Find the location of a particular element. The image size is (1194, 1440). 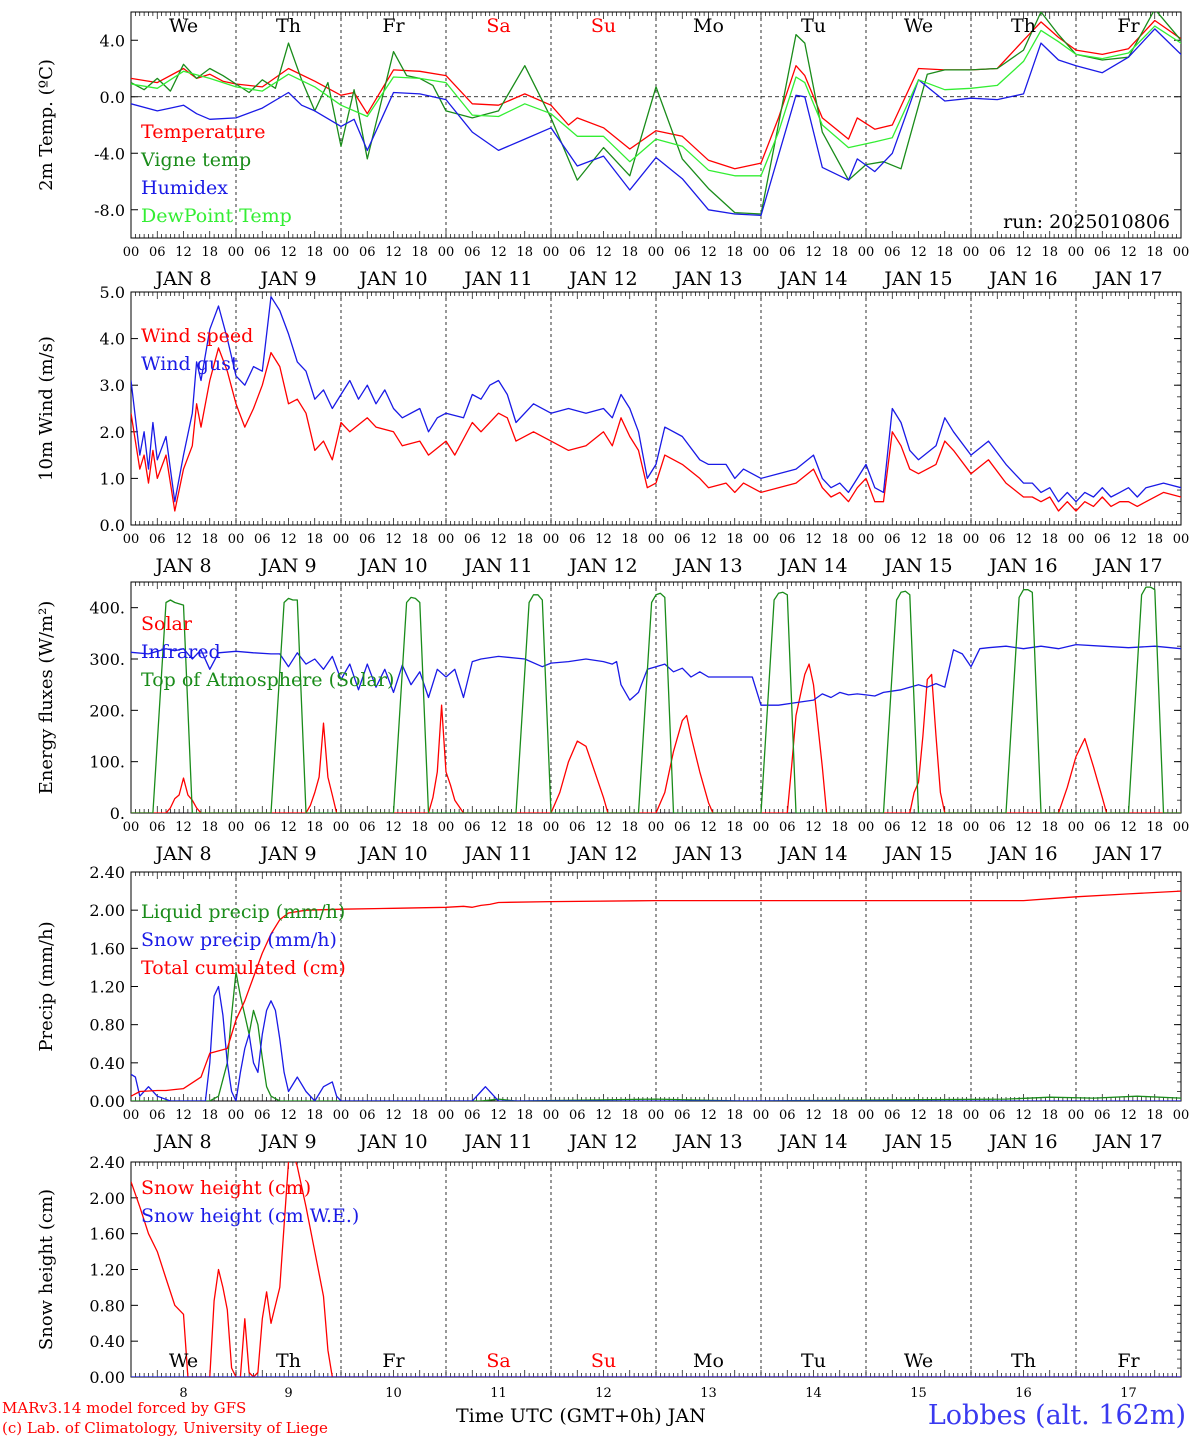

y-tick-label: 0.40 is located at coordinates (107, 1341).